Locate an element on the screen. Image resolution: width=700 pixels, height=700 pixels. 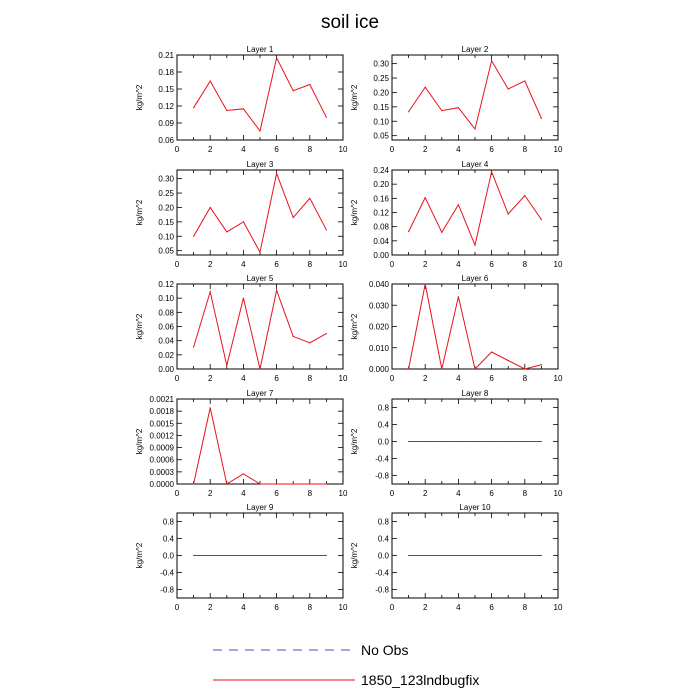
y-tick-label: 0.18 is located at coordinates (166, 72).